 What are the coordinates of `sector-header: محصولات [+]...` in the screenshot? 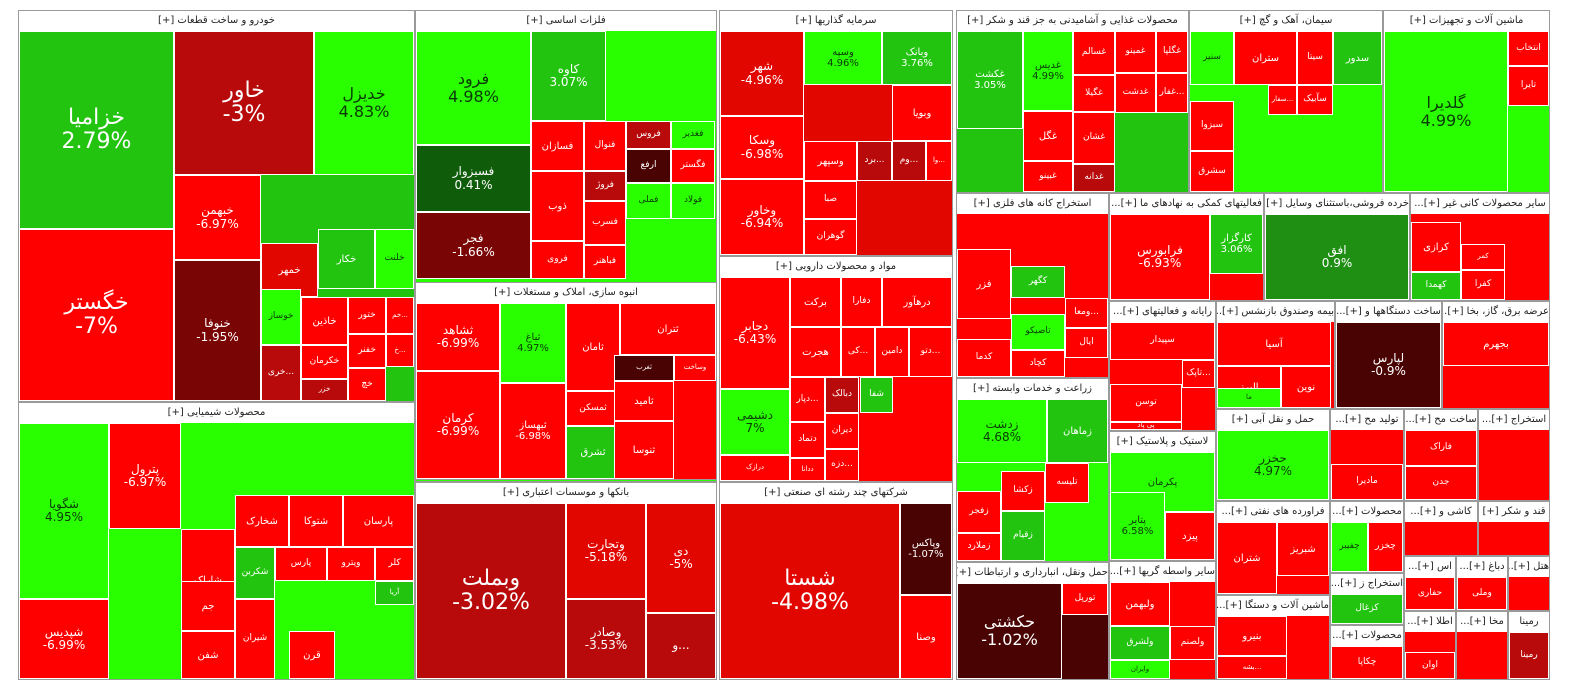 It's located at (1367, 512).